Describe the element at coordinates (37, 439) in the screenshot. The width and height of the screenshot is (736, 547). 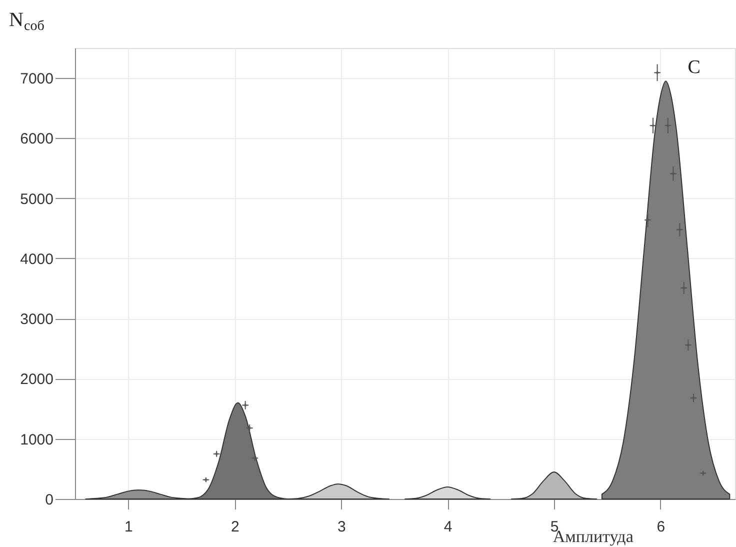
I see `y-tick-label: 1000` at that location.